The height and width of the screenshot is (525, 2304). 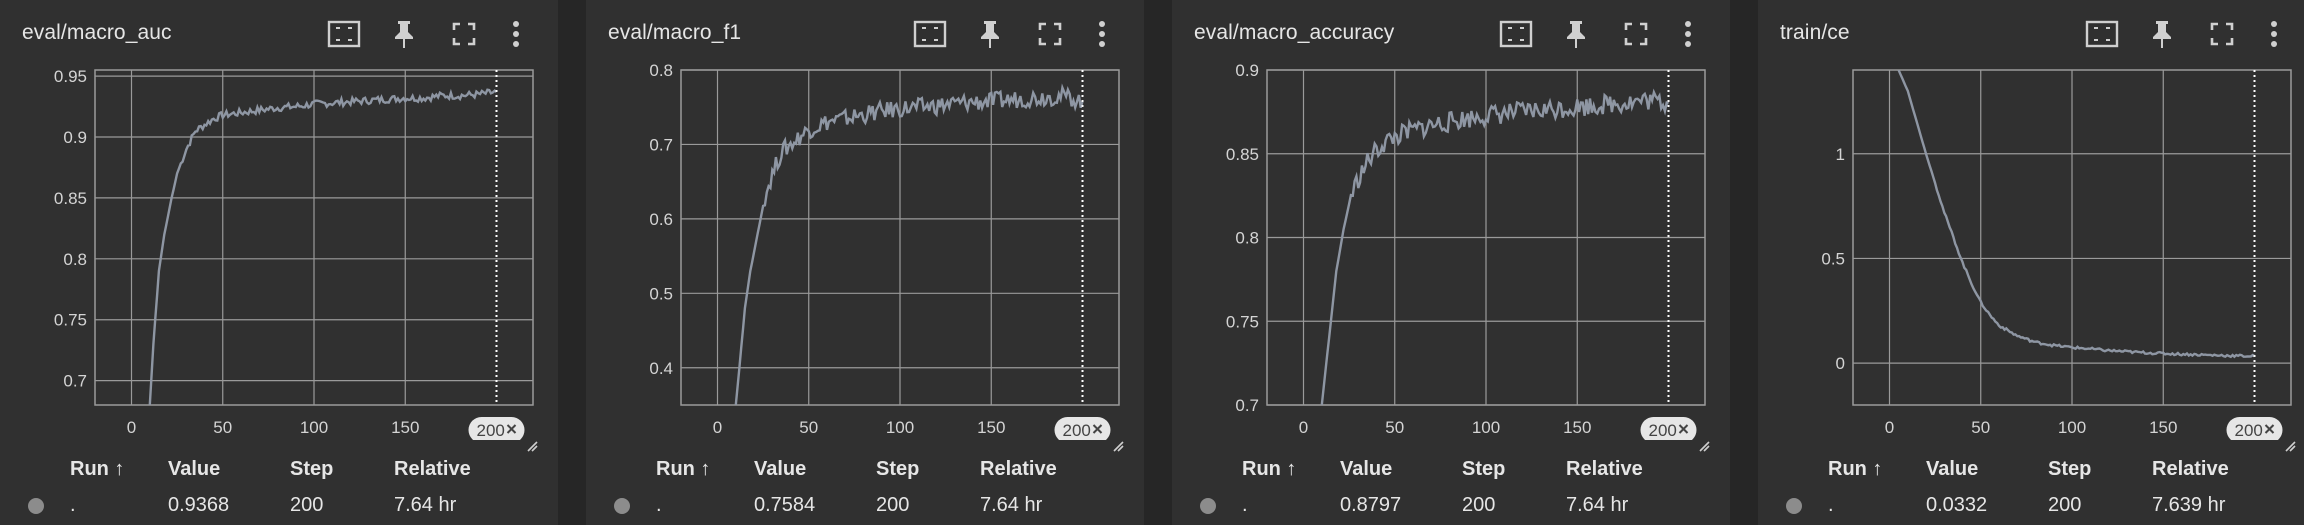 What do you see at coordinates (661, 70) in the screenshot?
I see `y-tick-label: 0.8` at bounding box center [661, 70].